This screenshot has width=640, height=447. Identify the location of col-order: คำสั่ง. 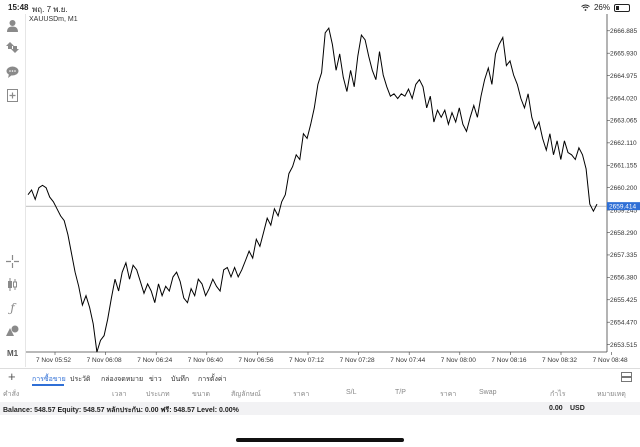
(11, 394).